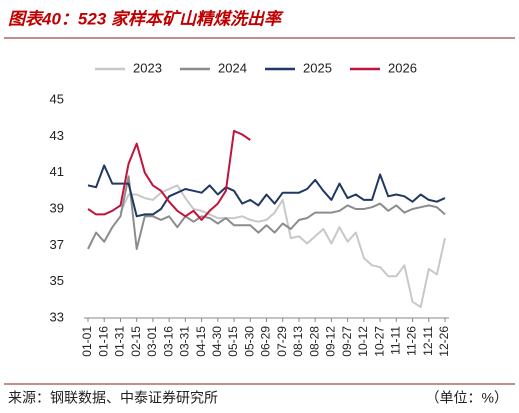  Describe the element at coordinates (249, 341) in the screenshot. I see `x-tick-label: 05-30` at that location.